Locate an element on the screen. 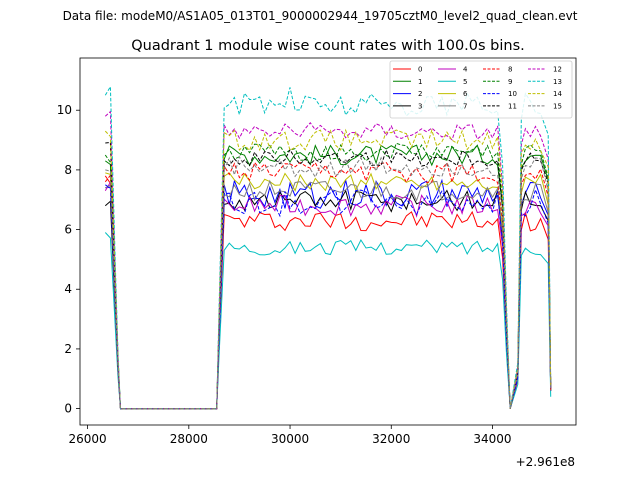 The height and width of the screenshot is (480, 640). legend-label-8: 8 is located at coordinates (510, 70).